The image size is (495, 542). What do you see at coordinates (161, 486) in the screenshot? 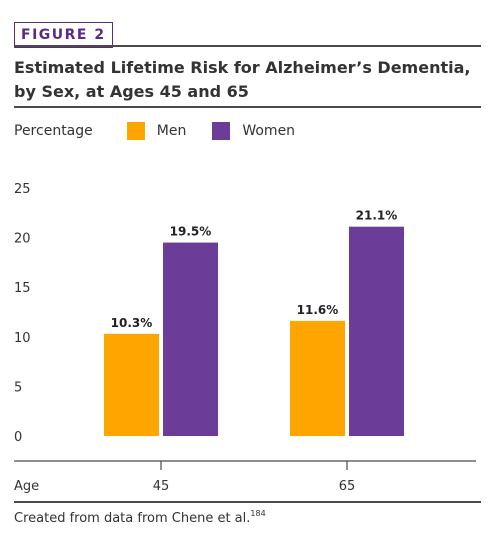
I see `x-tick-label: 45` at bounding box center [161, 486].